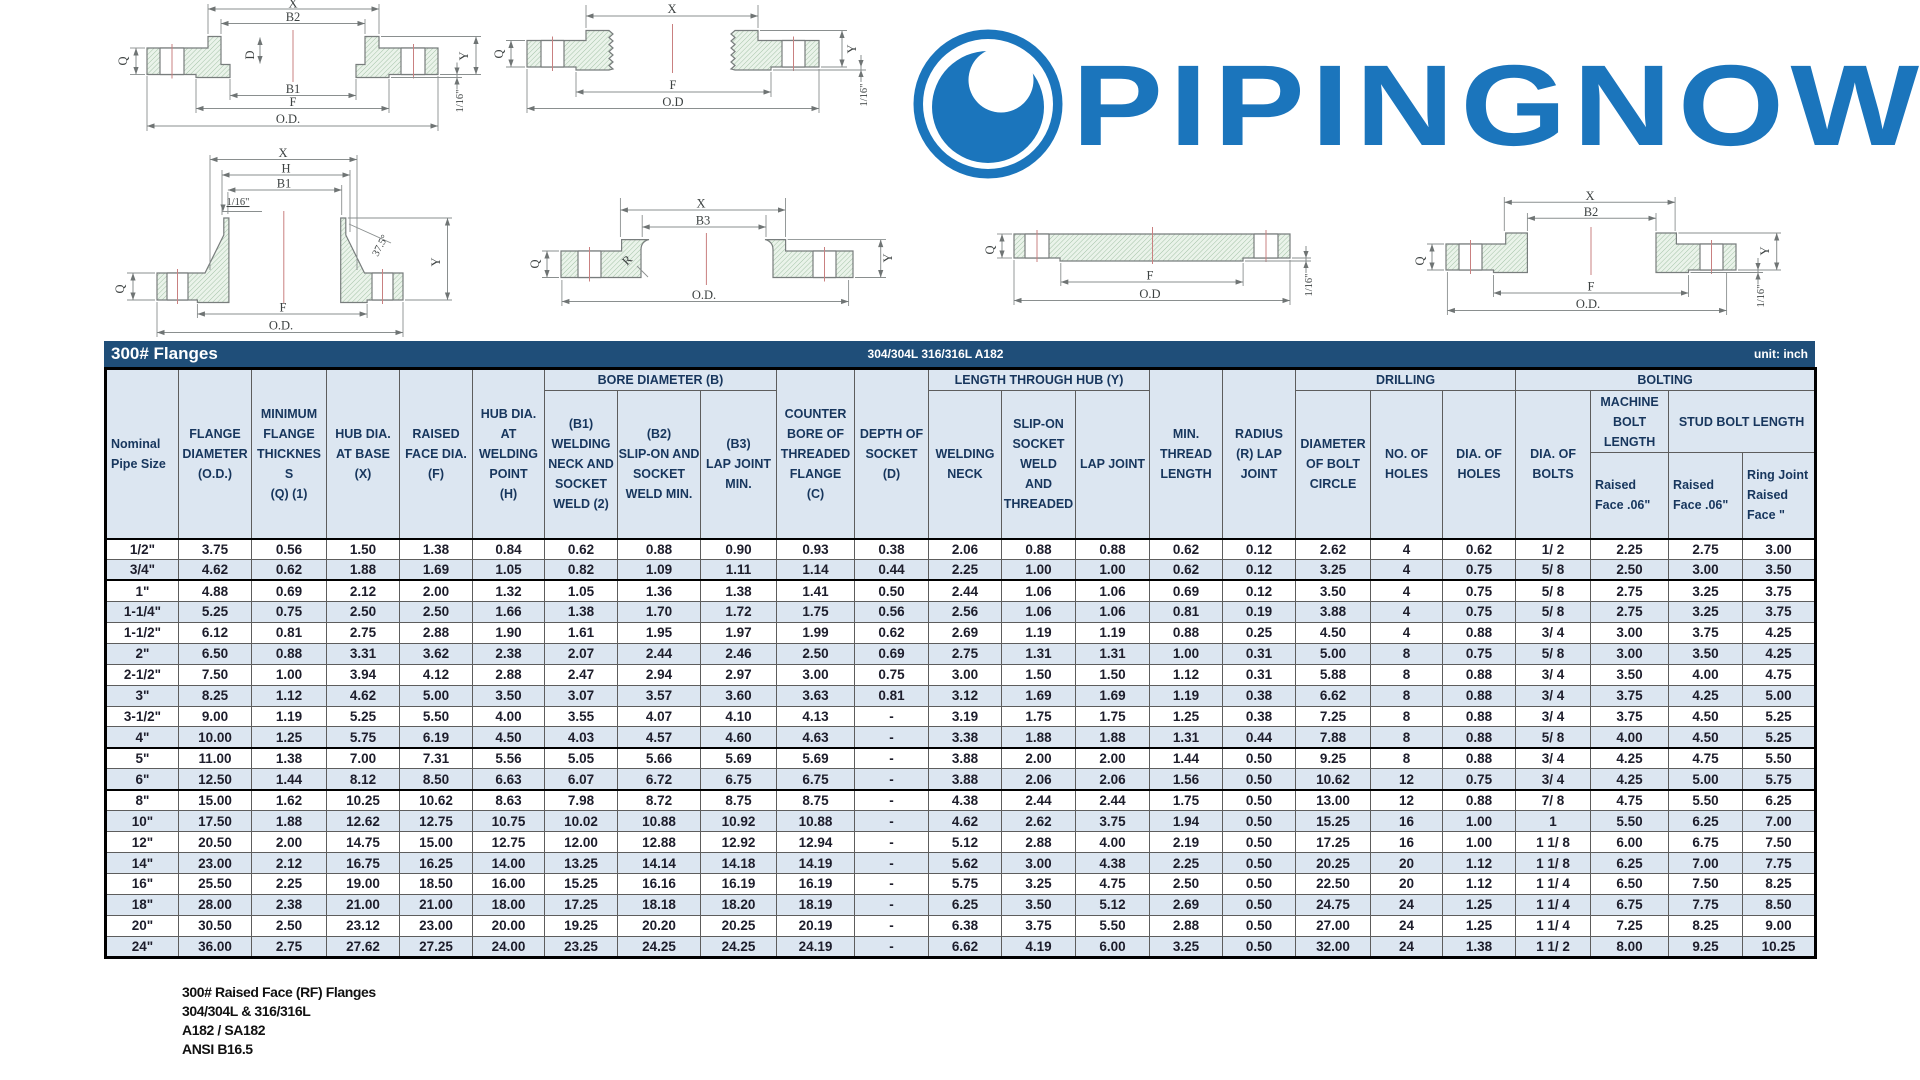  What do you see at coordinates (285, 168) in the screenshot?
I see `svg-text: H` at bounding box center [285, 168].